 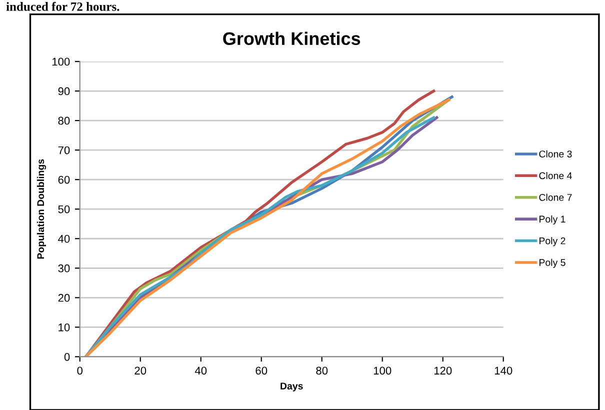 I want to click on x-tick-label: 100, so click(x=383, y=370).